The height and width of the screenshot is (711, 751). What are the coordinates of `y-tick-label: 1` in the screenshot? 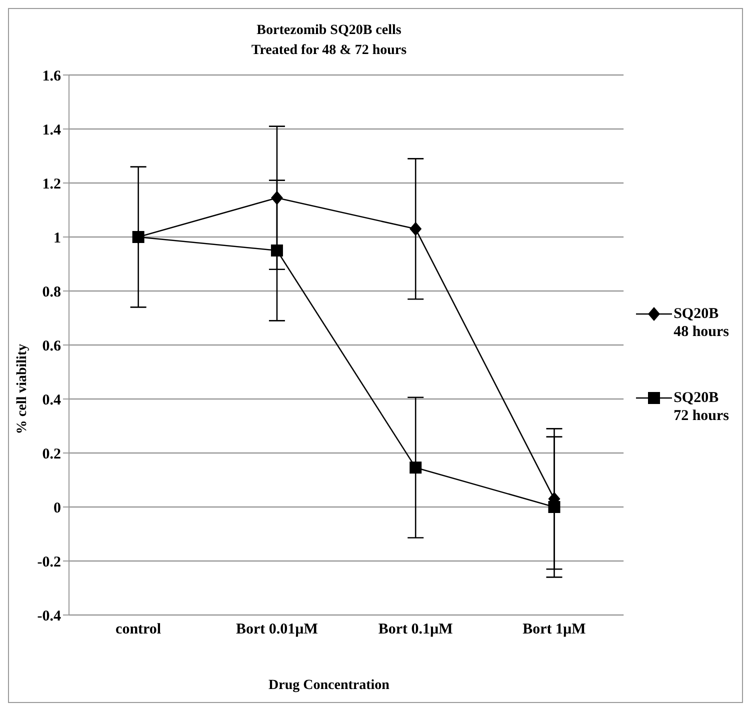 It's located at (57, 238).